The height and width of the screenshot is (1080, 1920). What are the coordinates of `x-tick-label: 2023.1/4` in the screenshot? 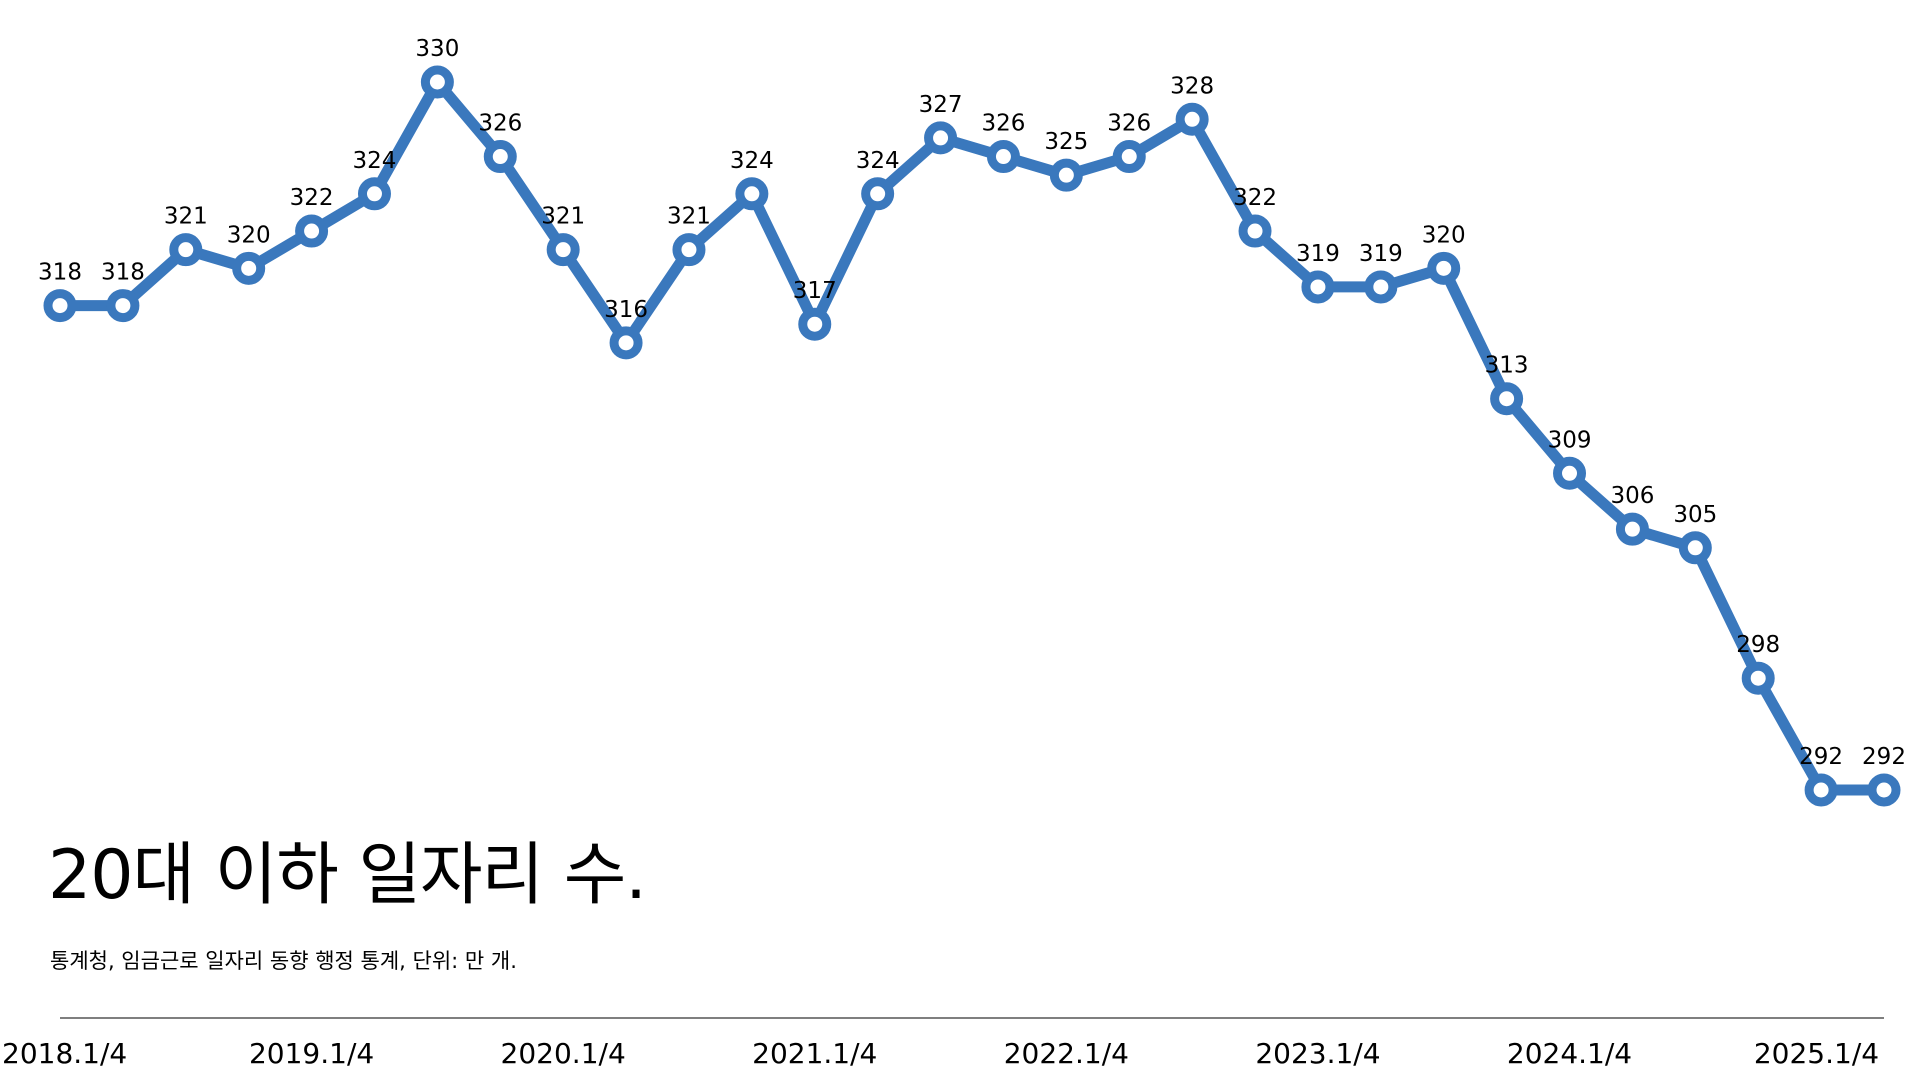 It's located at (1317, 1053).